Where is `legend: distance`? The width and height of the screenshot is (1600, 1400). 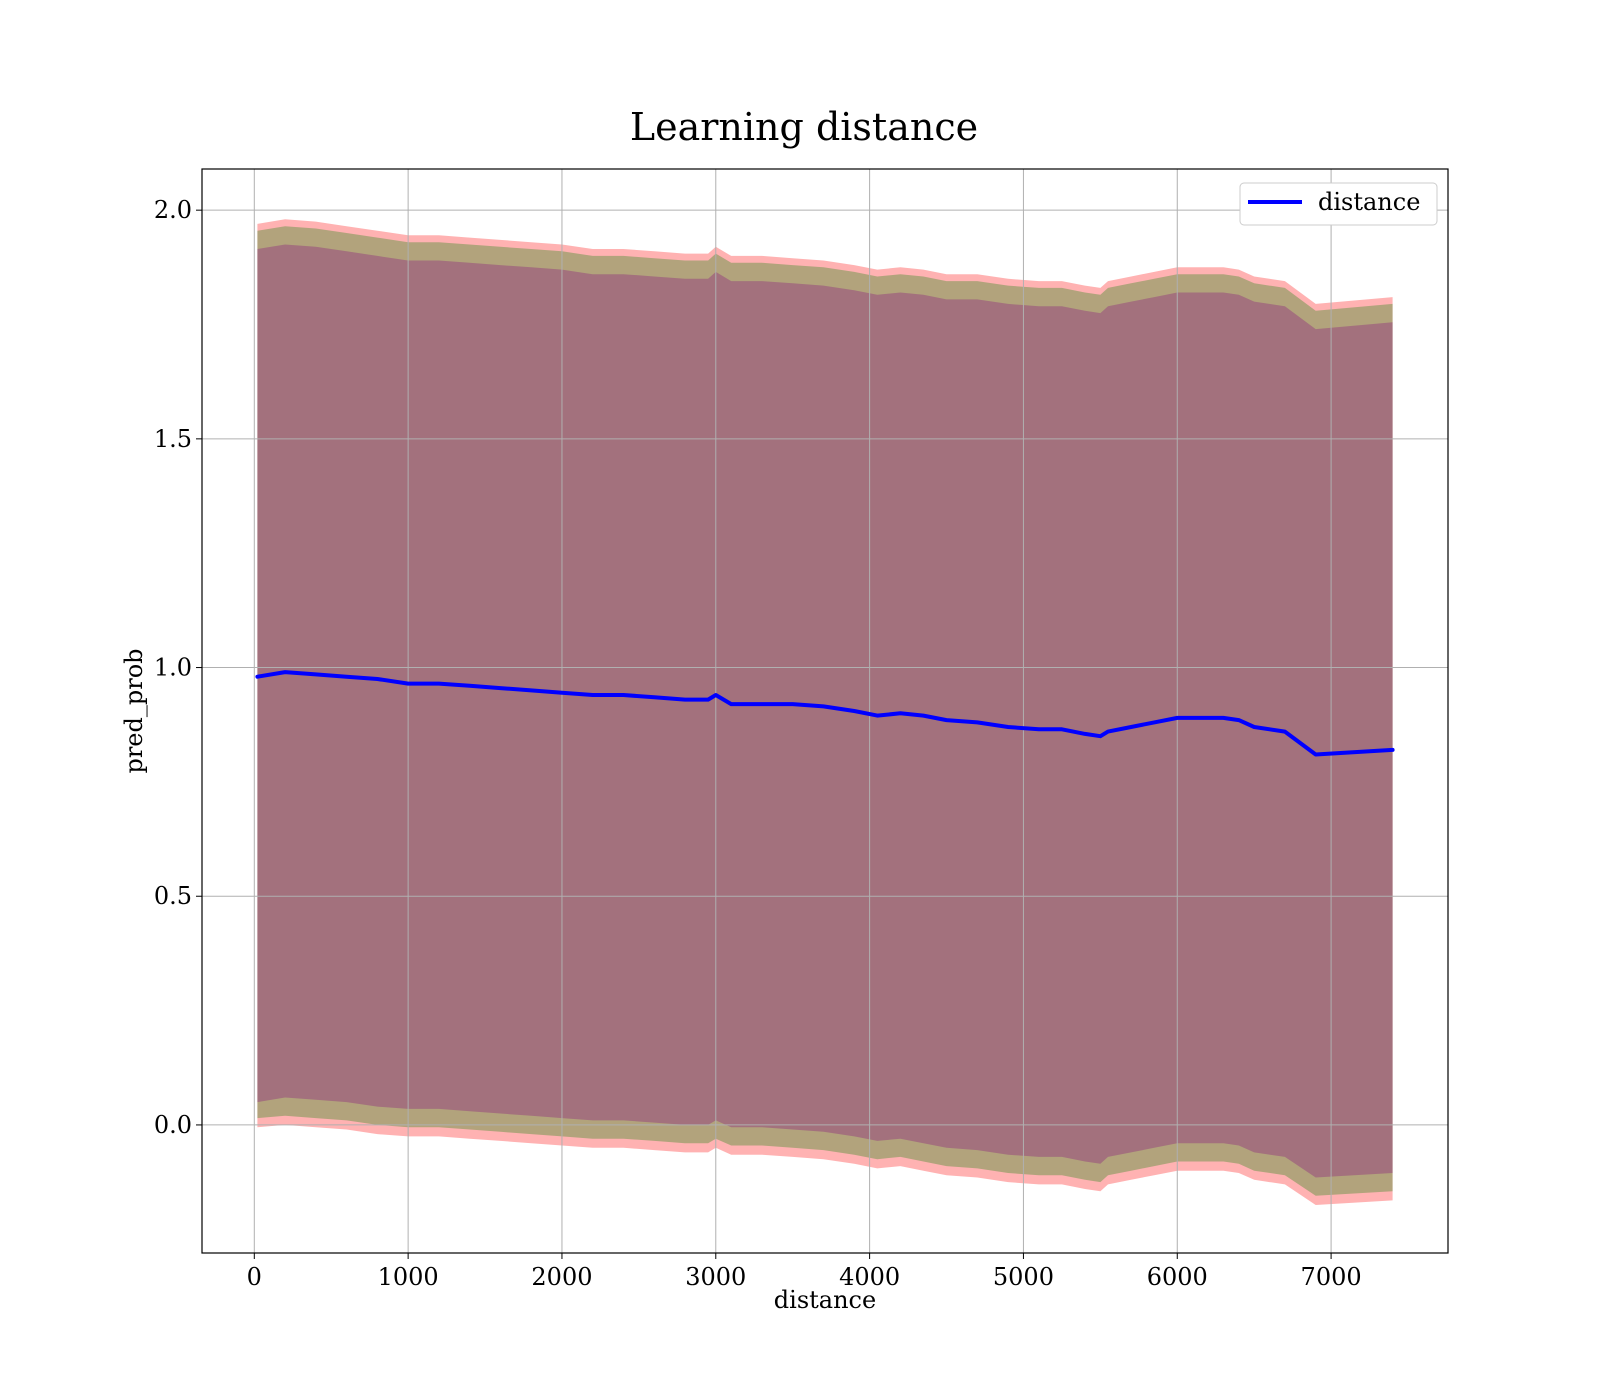
legend: distance is located at coordinates (1338, 204).